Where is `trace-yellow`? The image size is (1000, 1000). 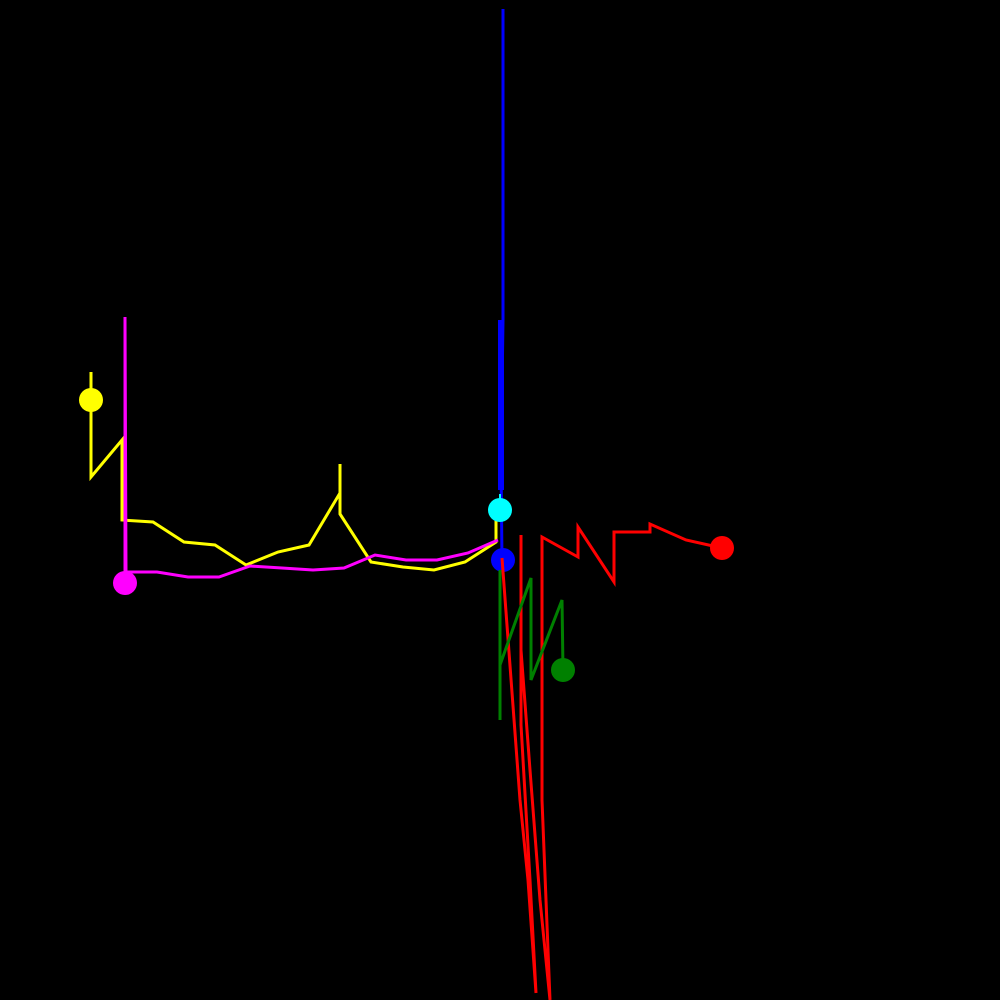 trace-yellow is located at coordinates (288, 472).